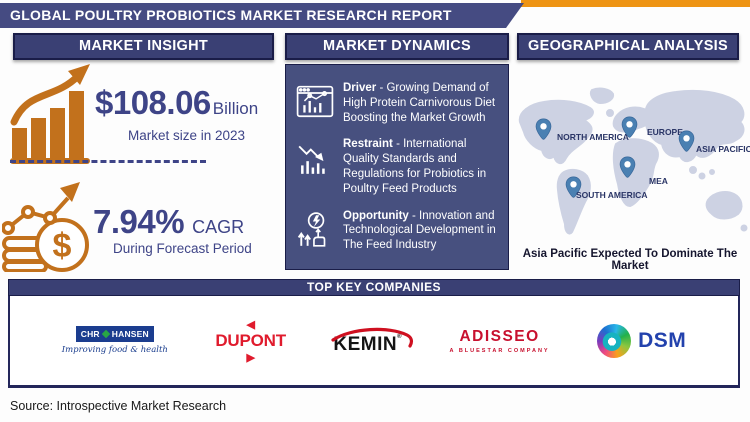 The height and width of the screenshot is (422, 750). What do you see at coordinates (360, 87) in the screenshot?
I see `driver-label: Driver` at bounding box center [360, 87].